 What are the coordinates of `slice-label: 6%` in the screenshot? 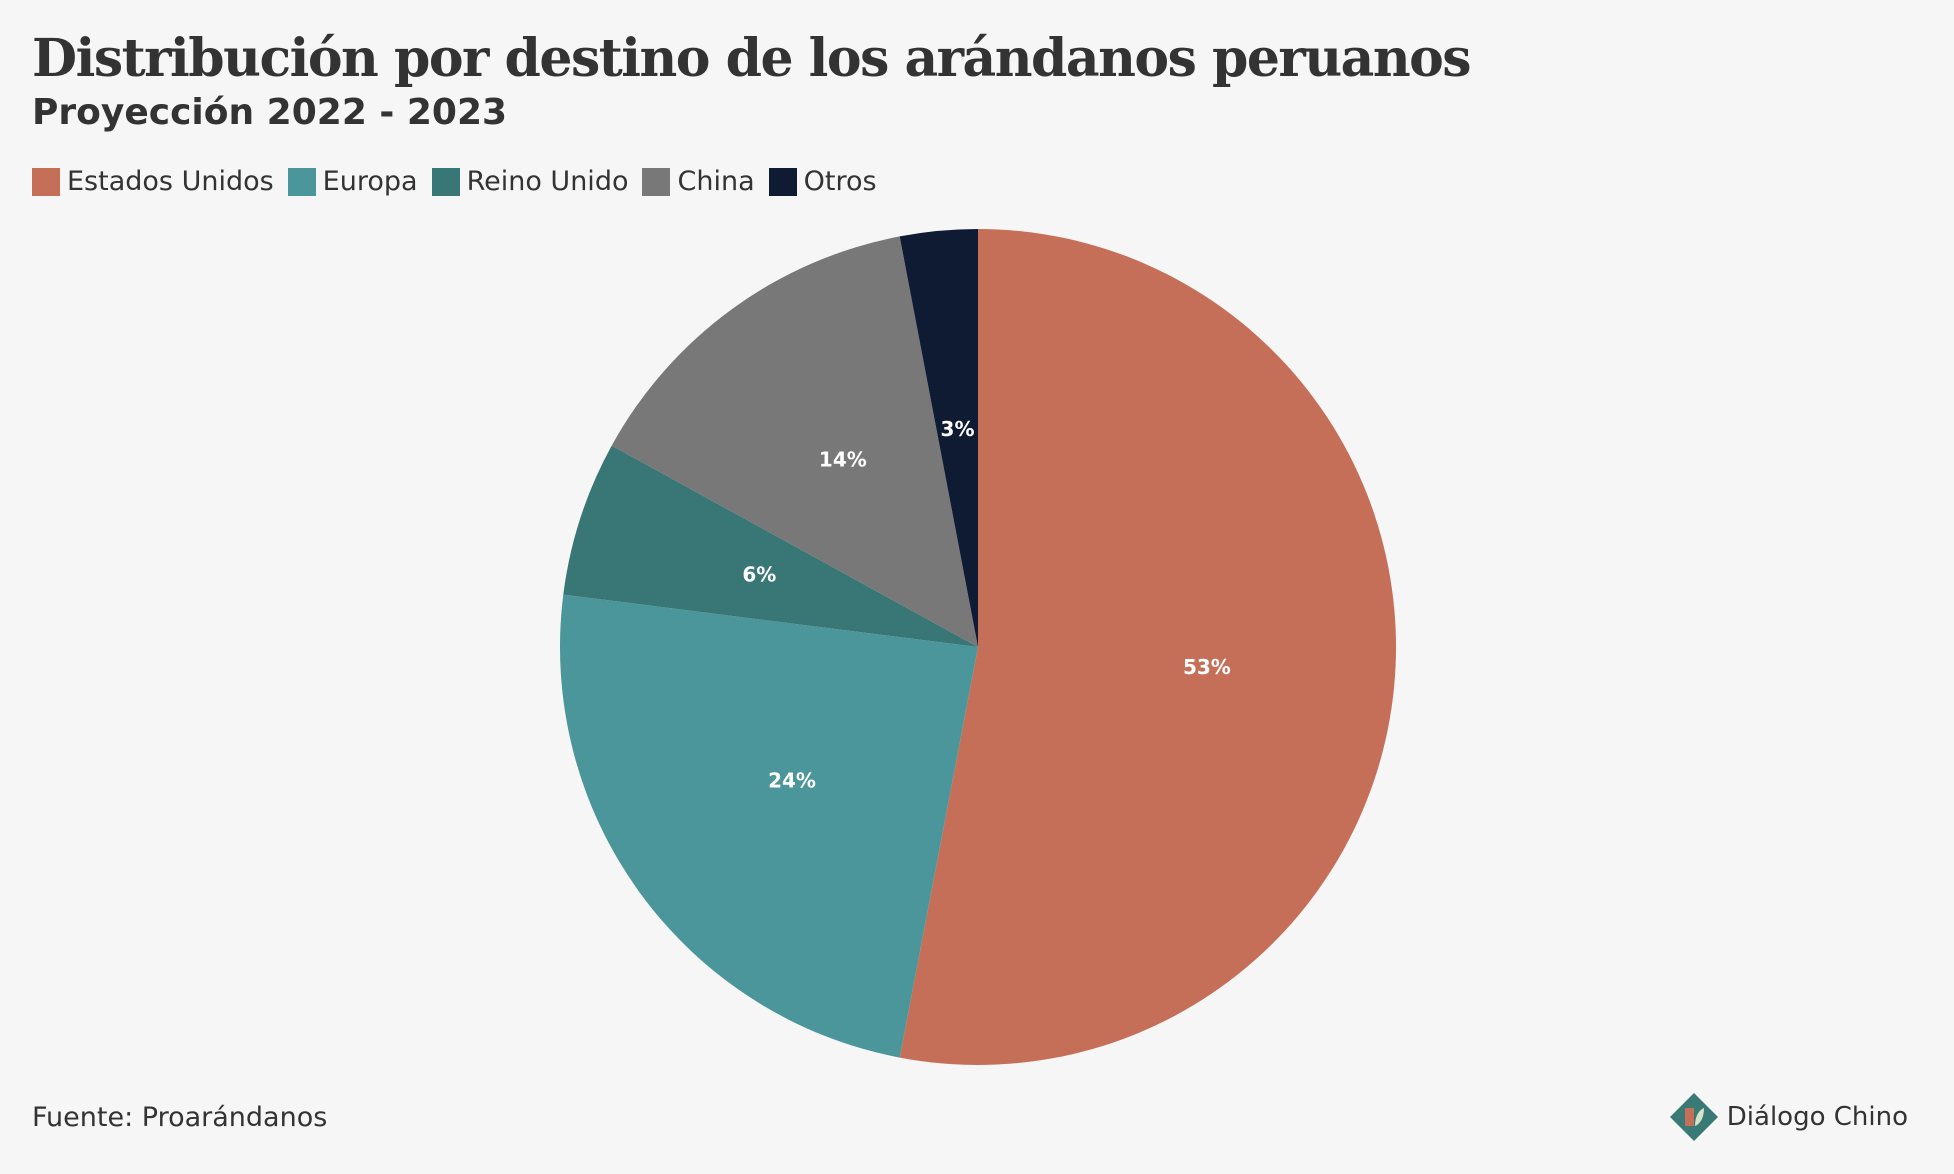 It's located at (759, 574).